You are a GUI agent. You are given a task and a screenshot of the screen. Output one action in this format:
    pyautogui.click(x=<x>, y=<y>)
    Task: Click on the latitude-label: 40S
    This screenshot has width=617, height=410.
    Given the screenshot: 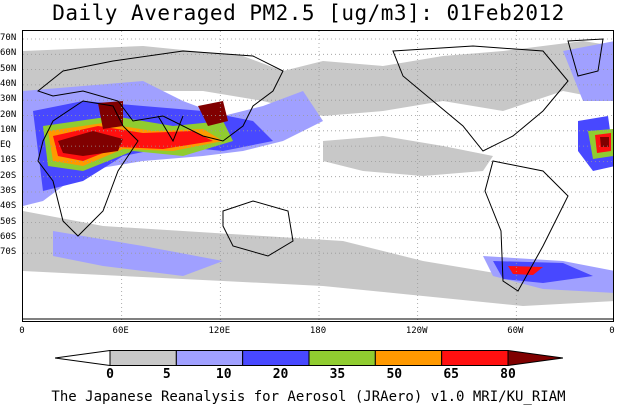 What is the action you would take?
    pyautogui.click(x=8, y=206)
    